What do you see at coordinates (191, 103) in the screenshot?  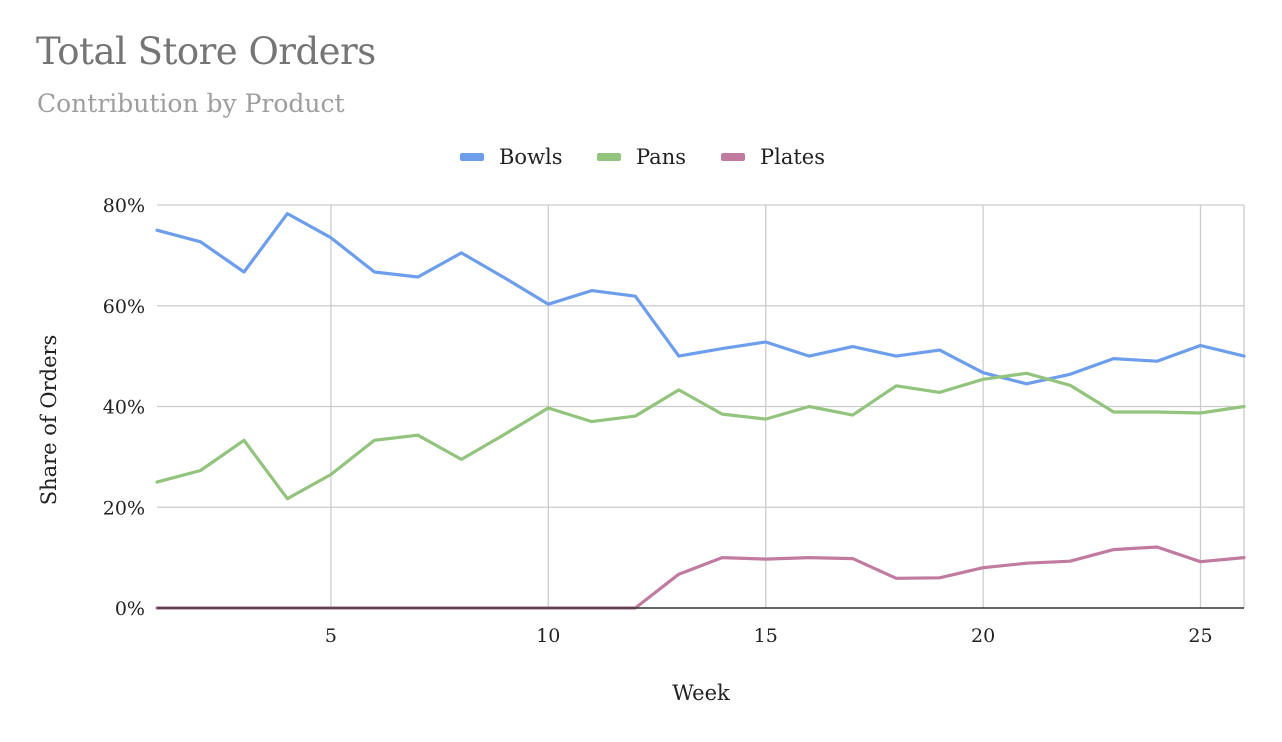 I see `chart-subtitle: Contribution by Product` at bounding box center [191, 103].